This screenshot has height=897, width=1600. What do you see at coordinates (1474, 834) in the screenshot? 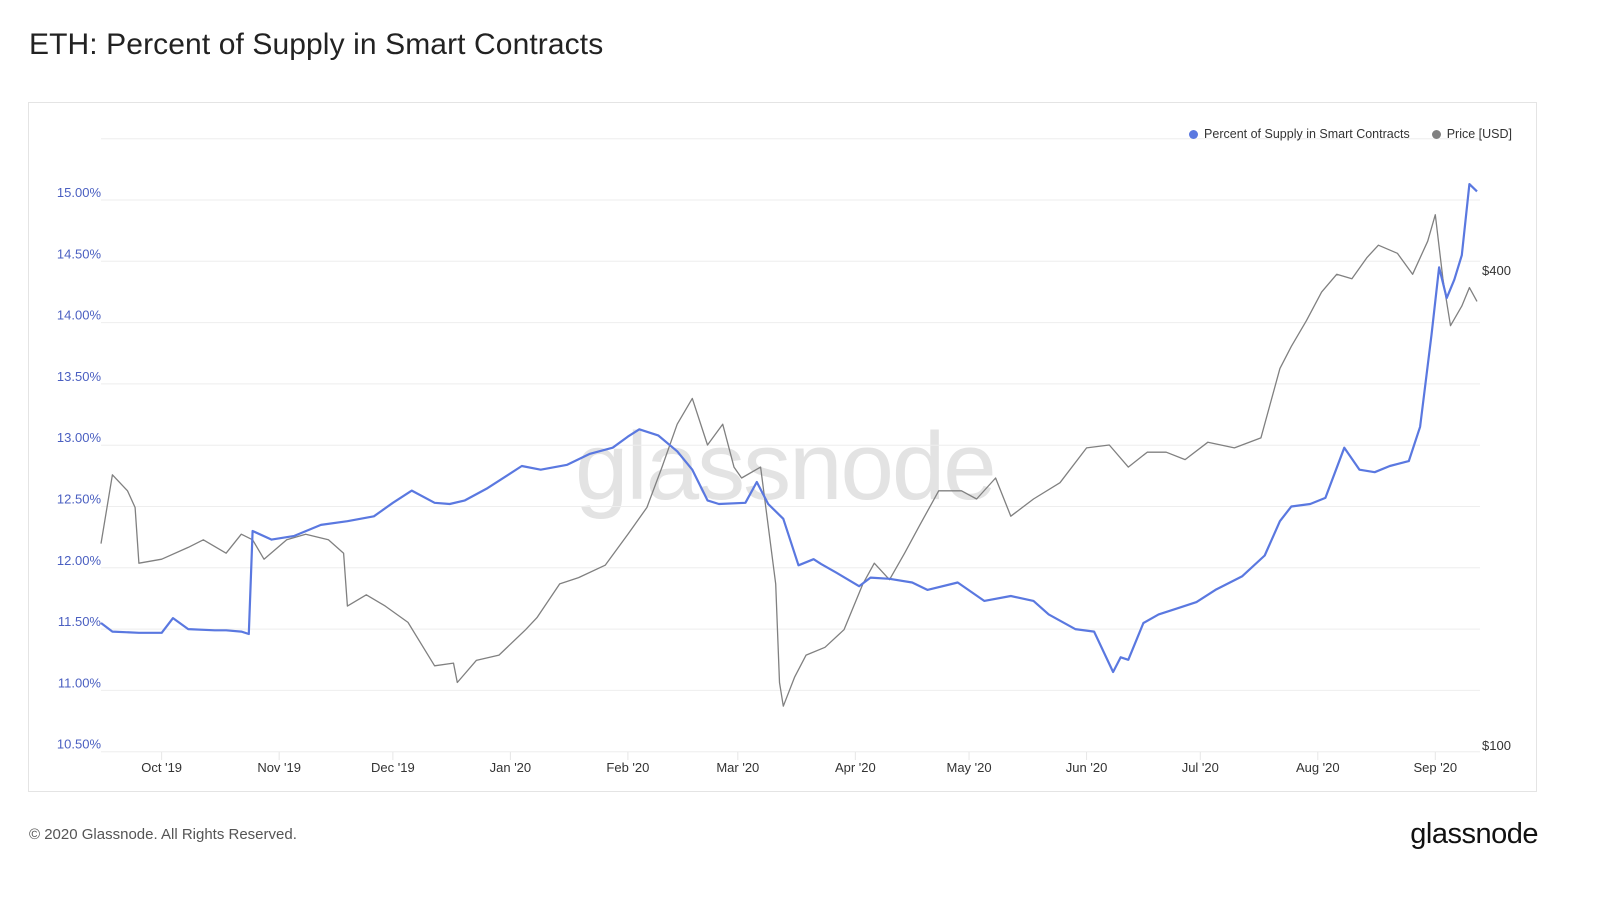
I see `glassnode-logo: glassnode` at bounding box center [1474, 834].